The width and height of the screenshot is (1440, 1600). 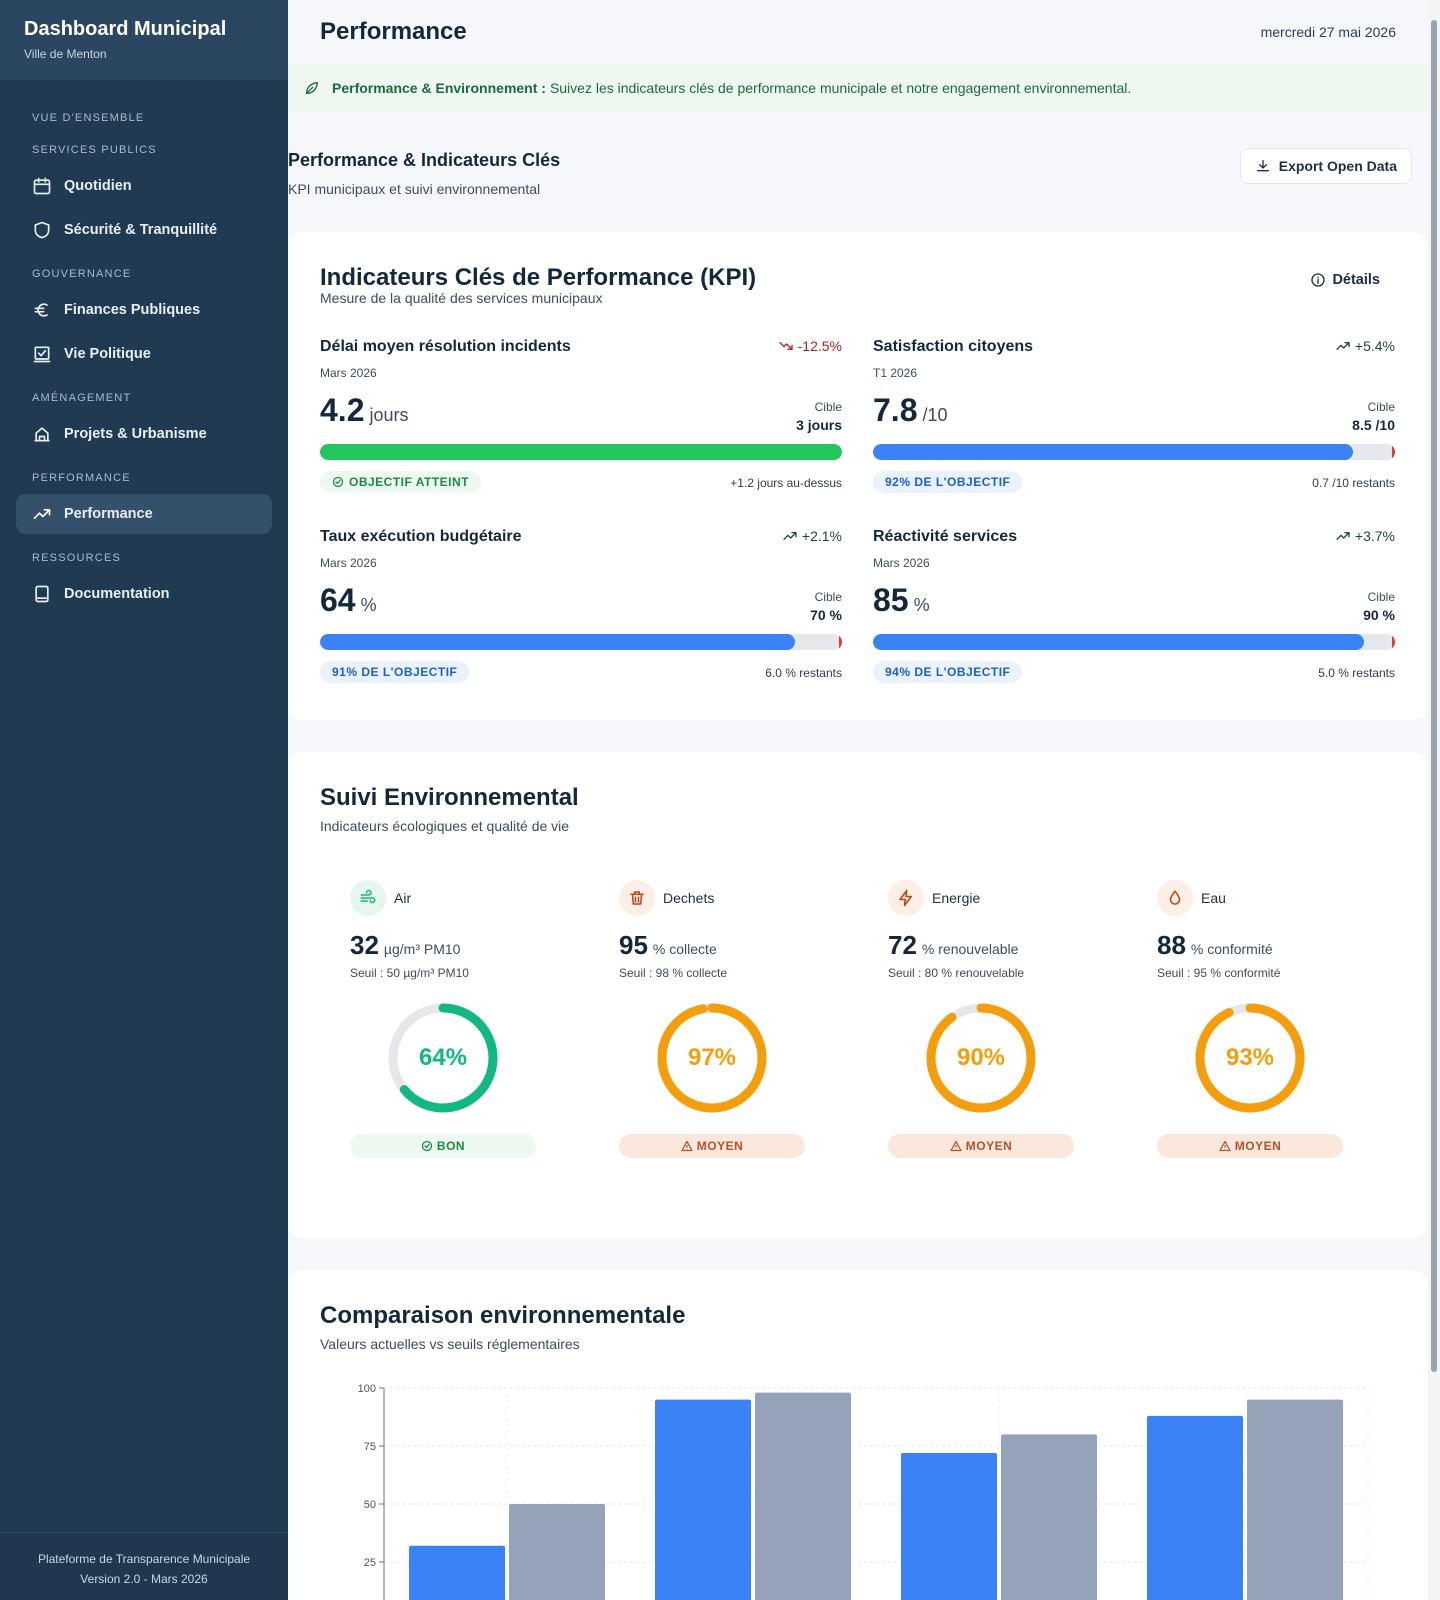 What do you see at coordinates (1191, 898) in the screenshot?
I see `env-header: Eau` at bounding box center [1191, 898].